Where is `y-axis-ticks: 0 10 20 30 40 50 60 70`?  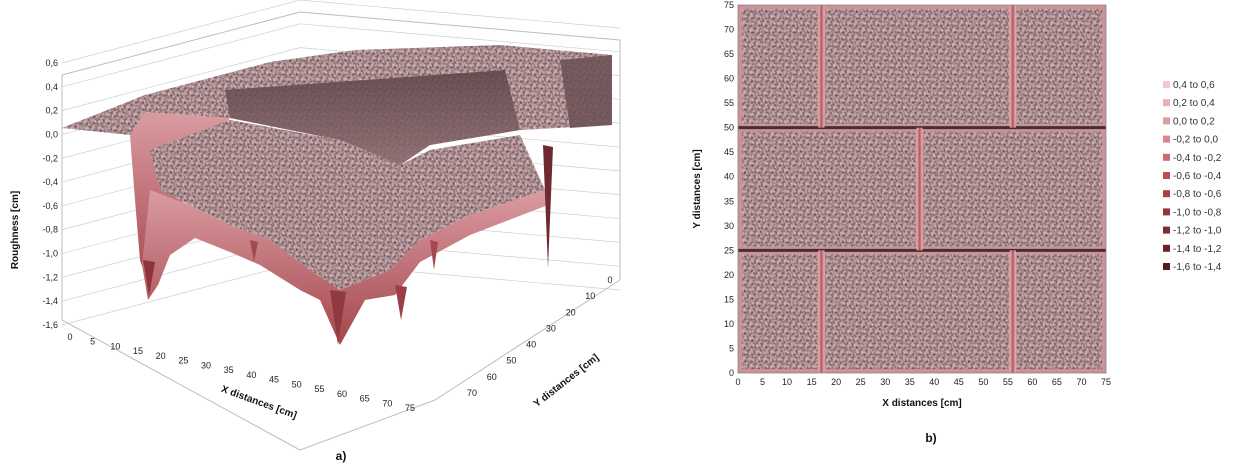 y-axis-ticks: 0 10 20 30 40 50 60 70 is located at coordinates (540, 336).